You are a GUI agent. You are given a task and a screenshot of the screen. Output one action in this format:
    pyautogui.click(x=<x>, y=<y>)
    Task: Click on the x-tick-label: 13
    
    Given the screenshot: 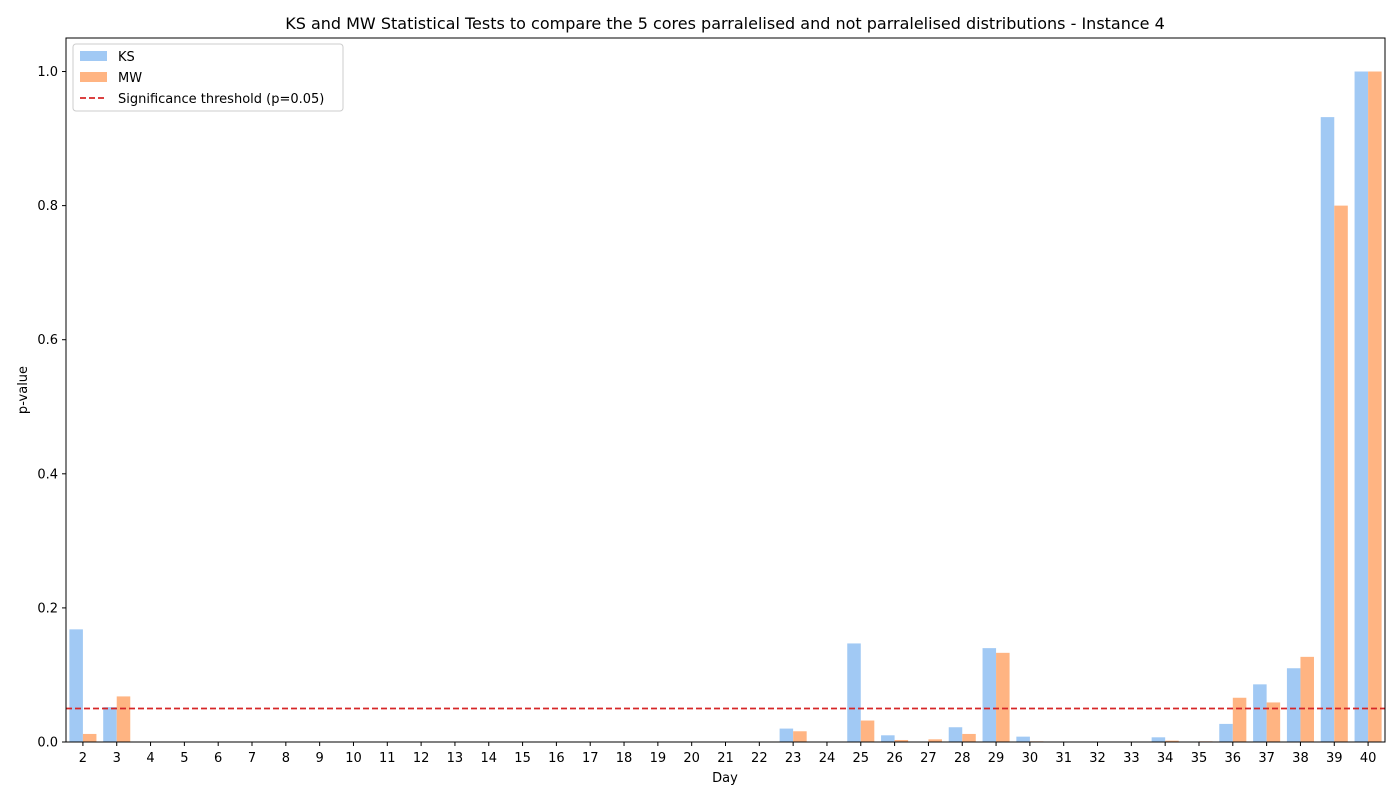 What is the action you would take?
    pyautogui.click(x=455, y=758)
    